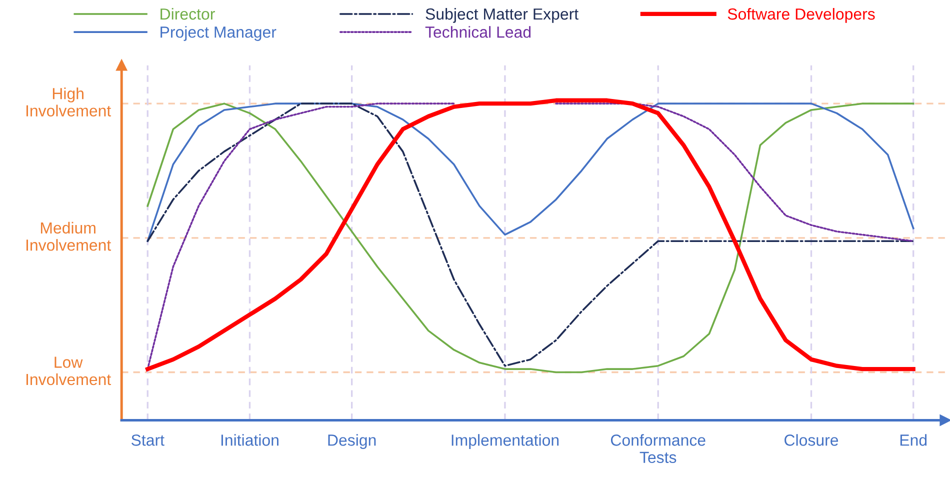  I want to click on legend-label: Software Developers, so click(801, 15).